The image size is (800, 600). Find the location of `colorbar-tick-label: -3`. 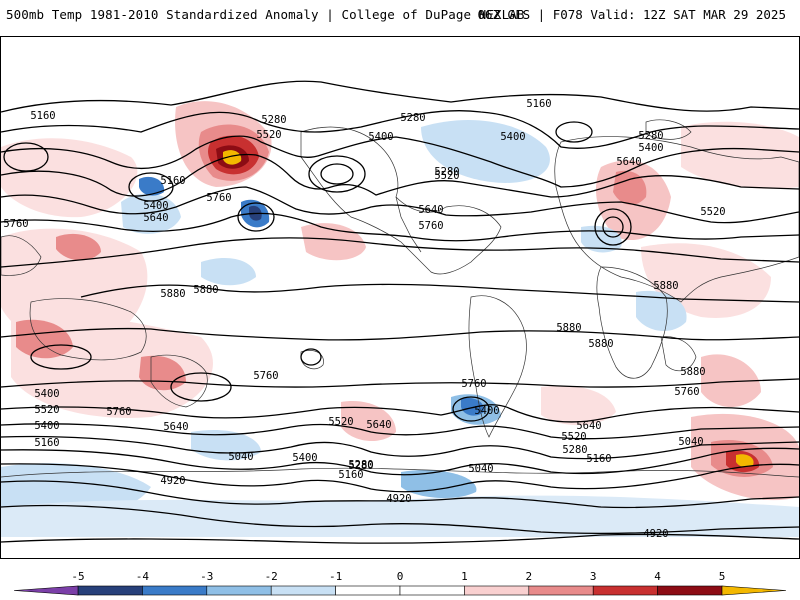

colorbar-tick-label: -3 is located at coordinates (207, 576).